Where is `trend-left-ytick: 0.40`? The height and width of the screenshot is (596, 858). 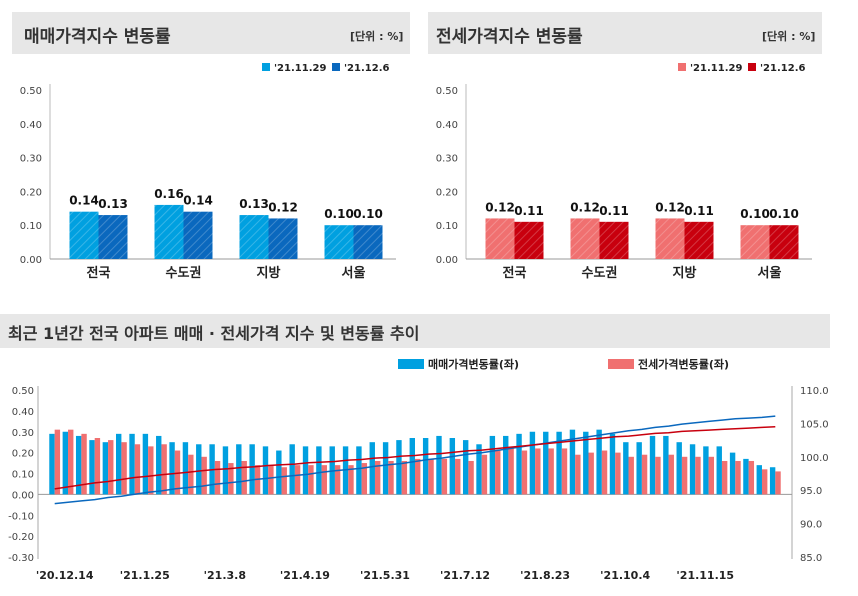 trend-left-ytick: 0.40 is located at coordinates (23, 412).